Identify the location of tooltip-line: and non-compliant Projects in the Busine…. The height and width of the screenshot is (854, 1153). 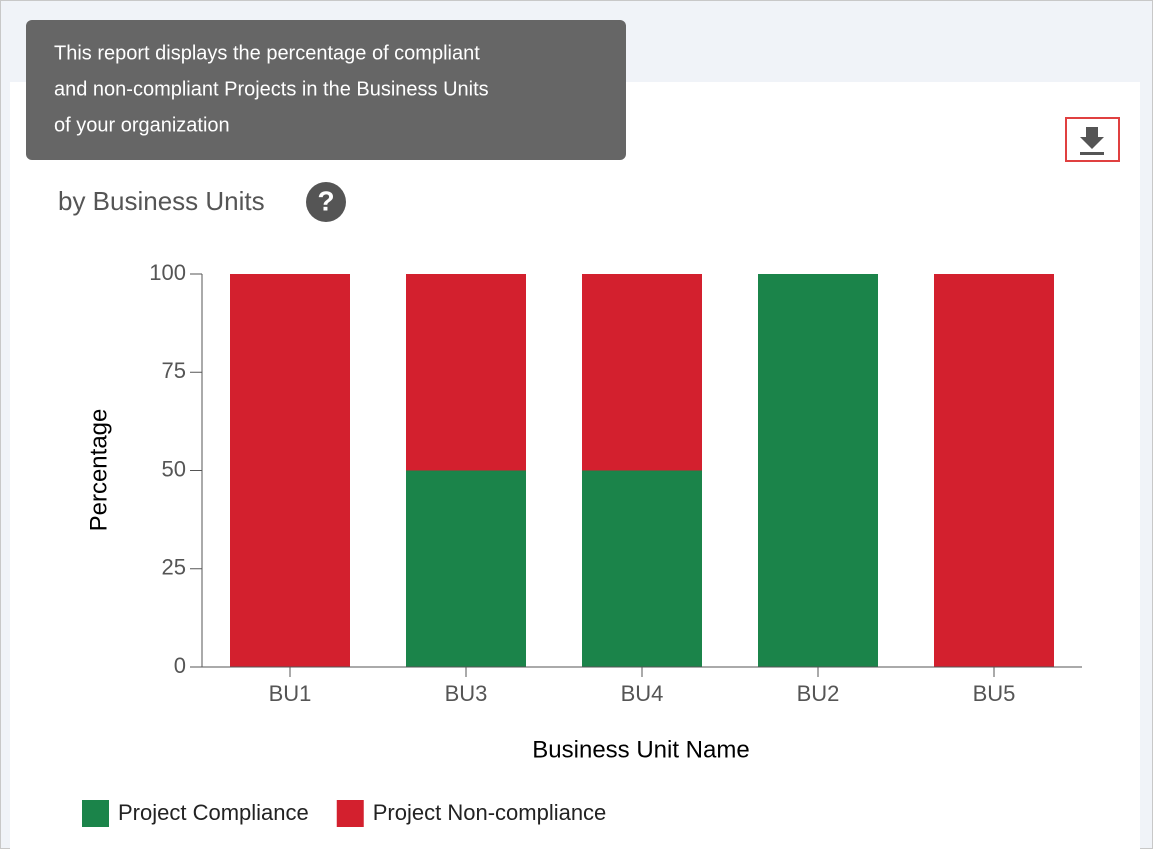
(271, 89).